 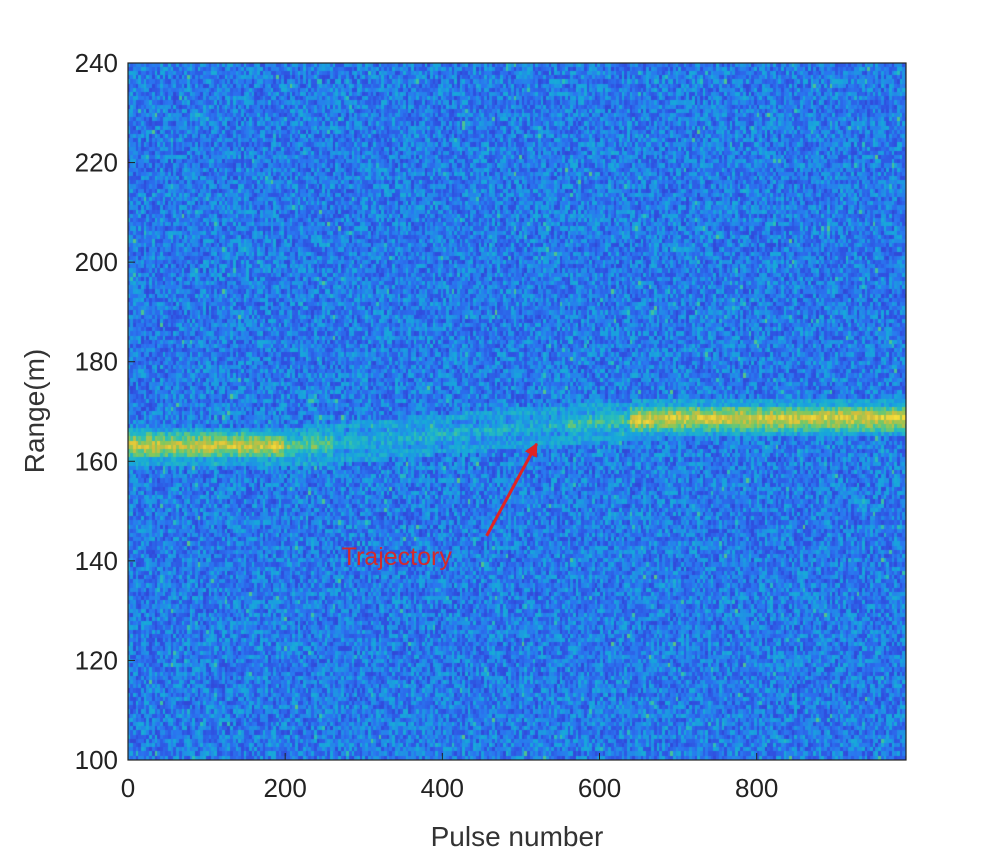 What do you see at coordinates (96, 262) in the screenshot?
I see `y-tick-label: 200` at bounding box center [96, 262].